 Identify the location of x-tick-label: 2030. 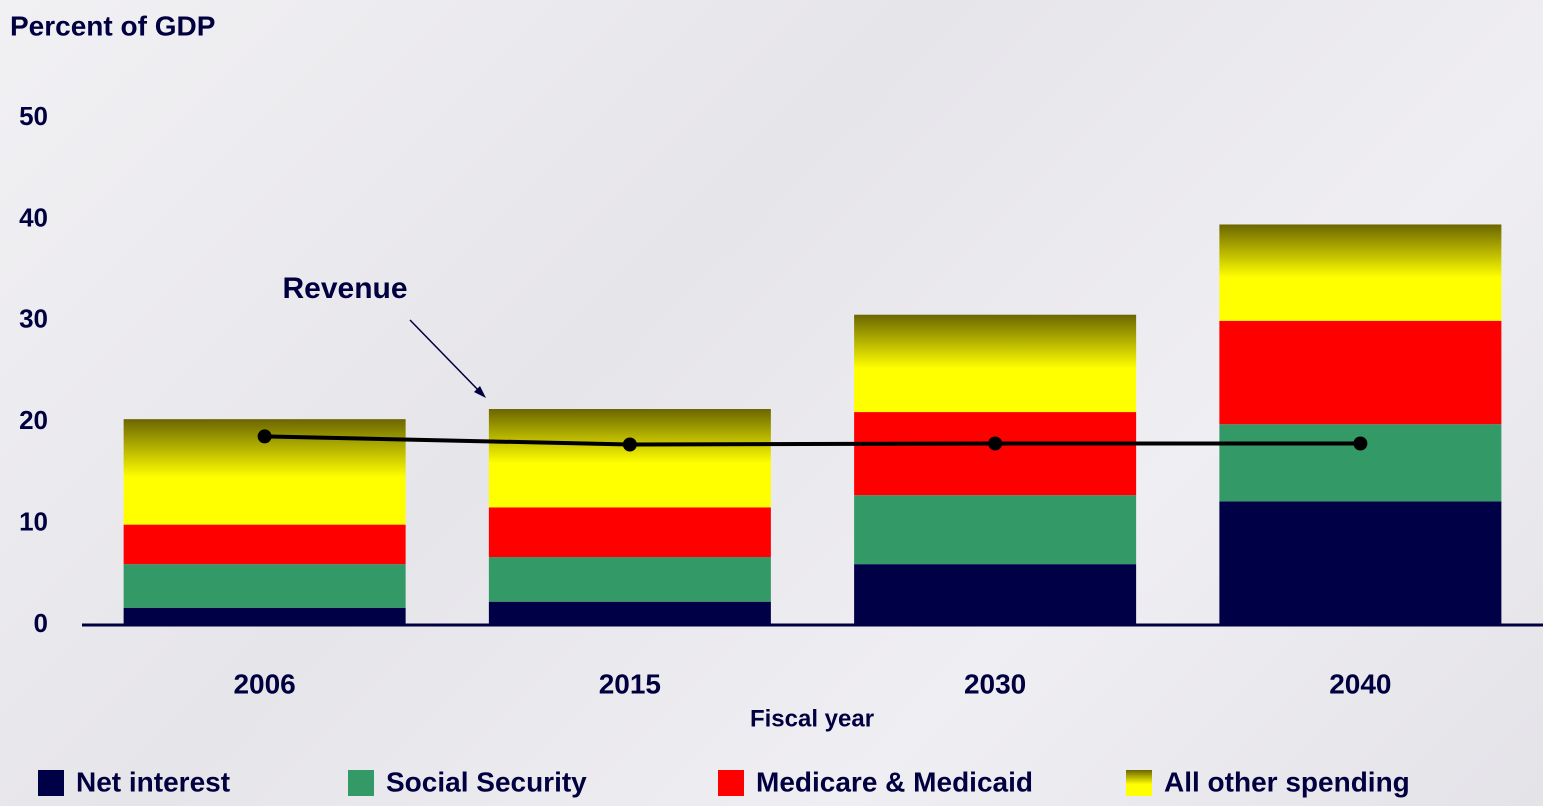
(995, 683).